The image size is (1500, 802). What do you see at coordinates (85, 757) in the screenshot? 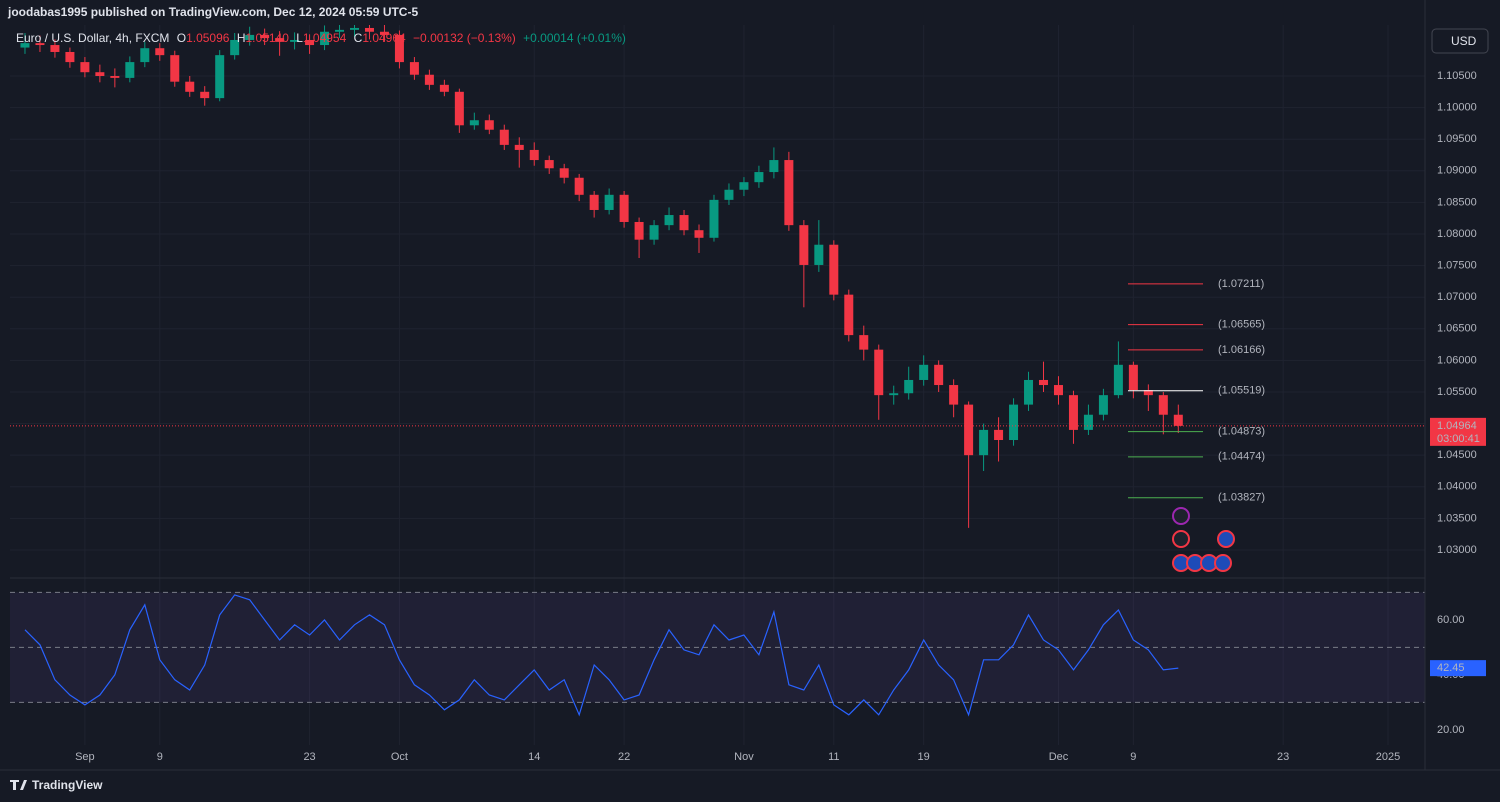
I see `x-tick-label: Sep` at bounding box center [85, 757].